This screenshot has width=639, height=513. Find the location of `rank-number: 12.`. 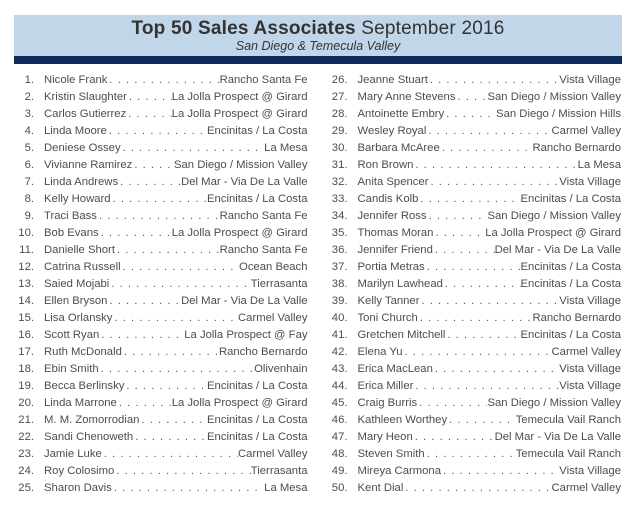

rank-number: 12. is located at coordinates (26, 267).